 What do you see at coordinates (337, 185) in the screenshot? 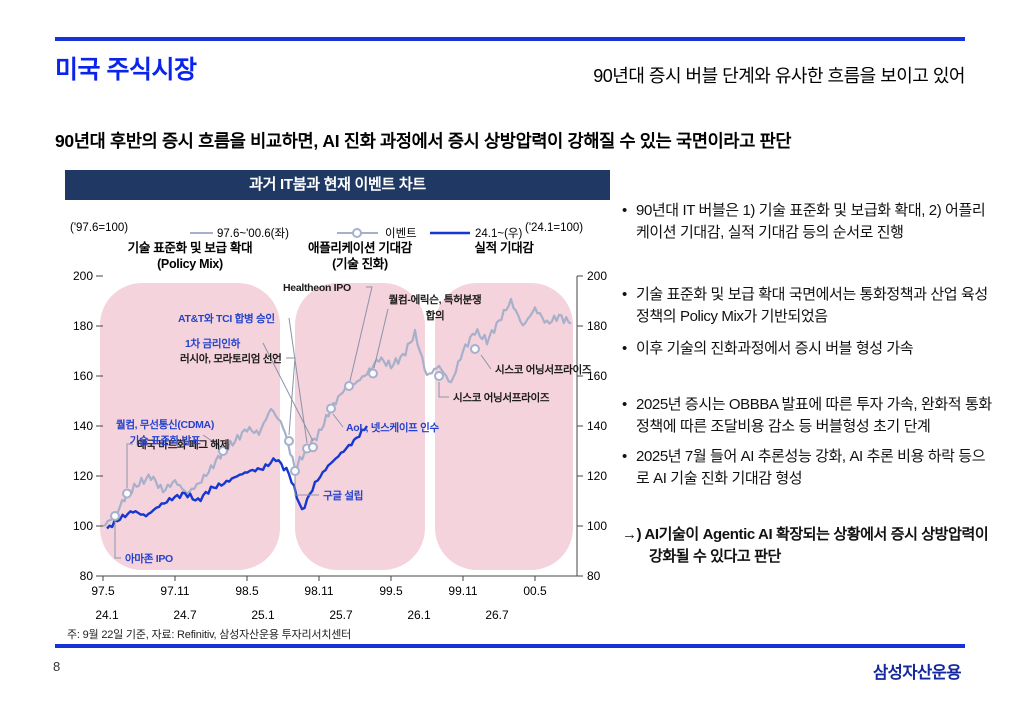
I see `chart-title-bar: 과거 IT붐과 현재 이벤트 차트` at bounding box center [337, 185].